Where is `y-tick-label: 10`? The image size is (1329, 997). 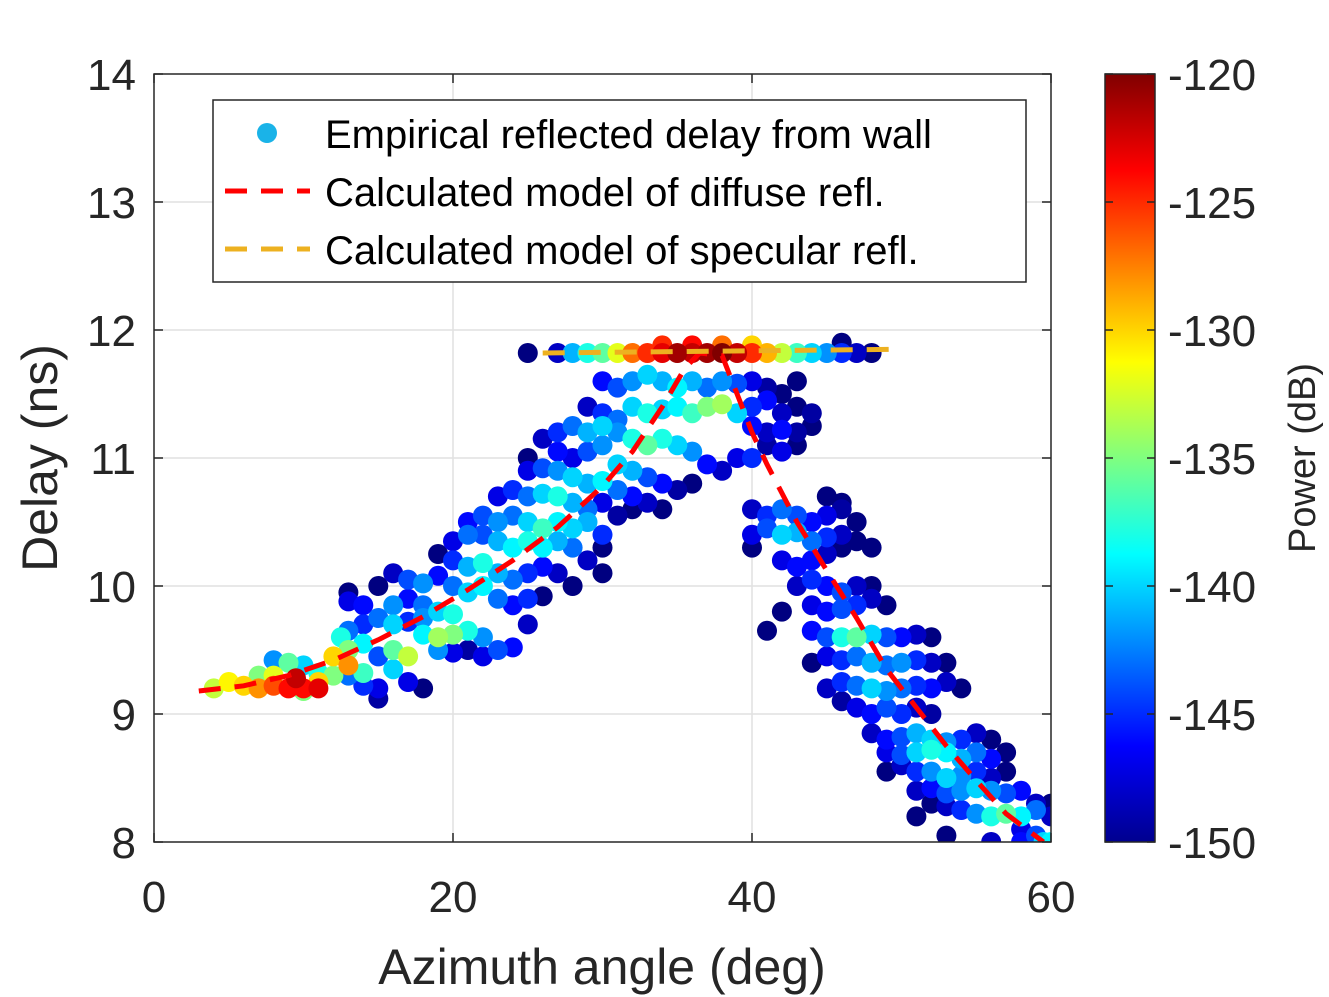
y-tick-label: 10 is located at coordinates (111, 587).